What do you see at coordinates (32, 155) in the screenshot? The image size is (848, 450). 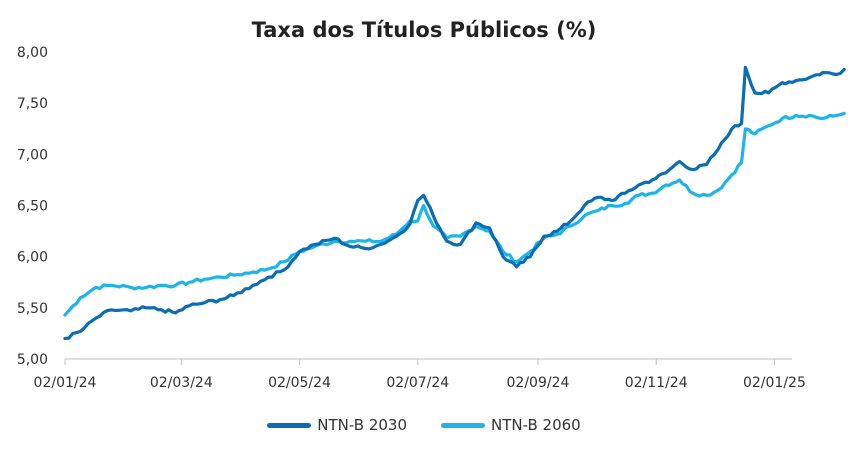 I see `y-tick-label: 7,00` at bounding box center [32, 155].